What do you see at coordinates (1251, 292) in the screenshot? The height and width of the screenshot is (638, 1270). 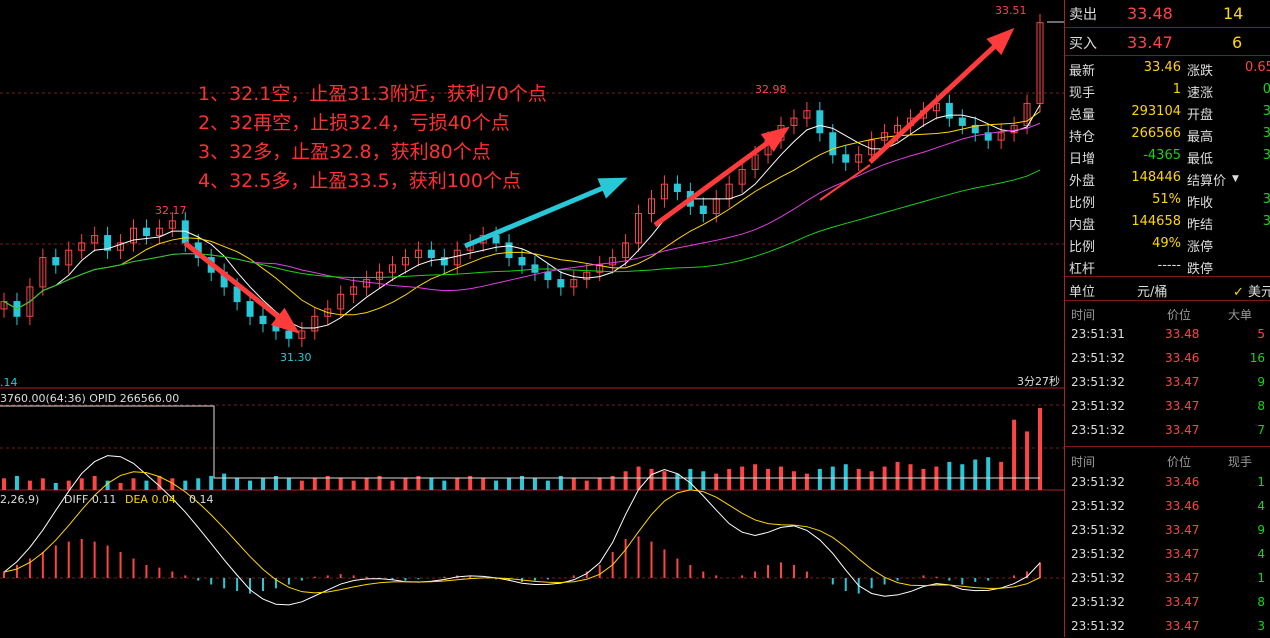 I see `currency-label: ✓ 美元` at bounding box center [1251, 292].